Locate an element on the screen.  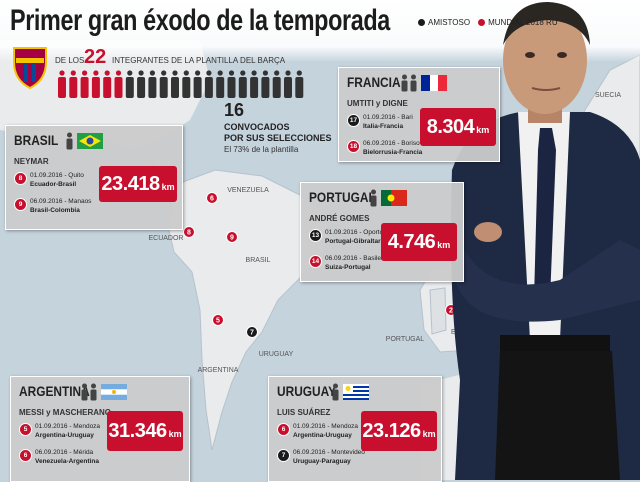
distance-box: 4.746 km is located at coordinates (419, 242).